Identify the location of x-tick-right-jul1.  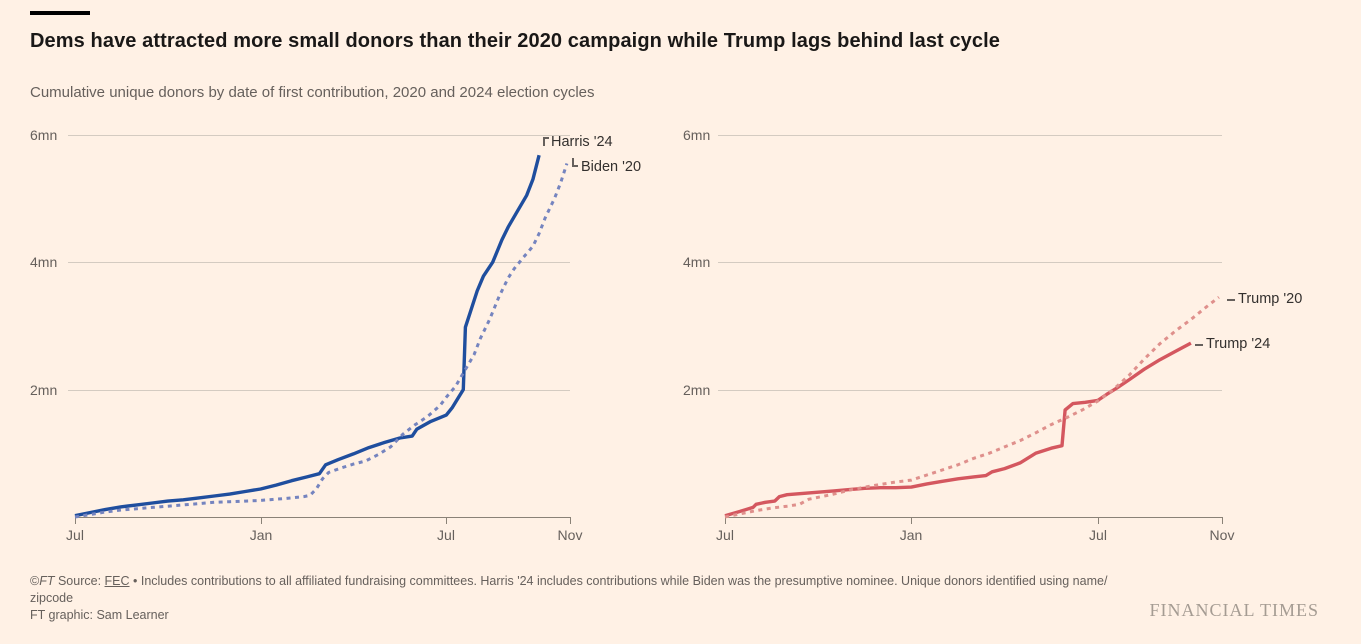
(725, 520).